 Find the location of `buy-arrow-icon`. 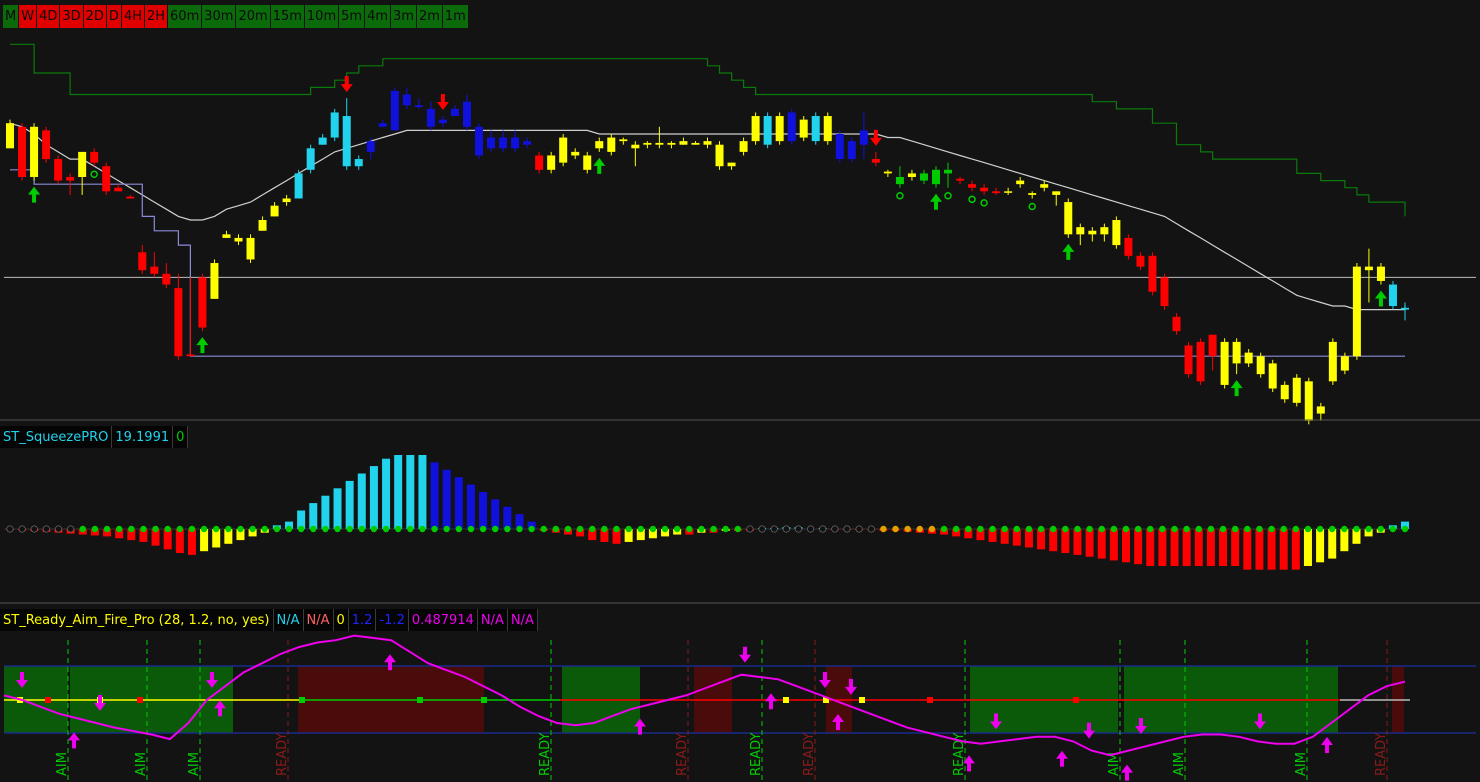

buy-arrow-icon is located at coordinates (1380, 298).